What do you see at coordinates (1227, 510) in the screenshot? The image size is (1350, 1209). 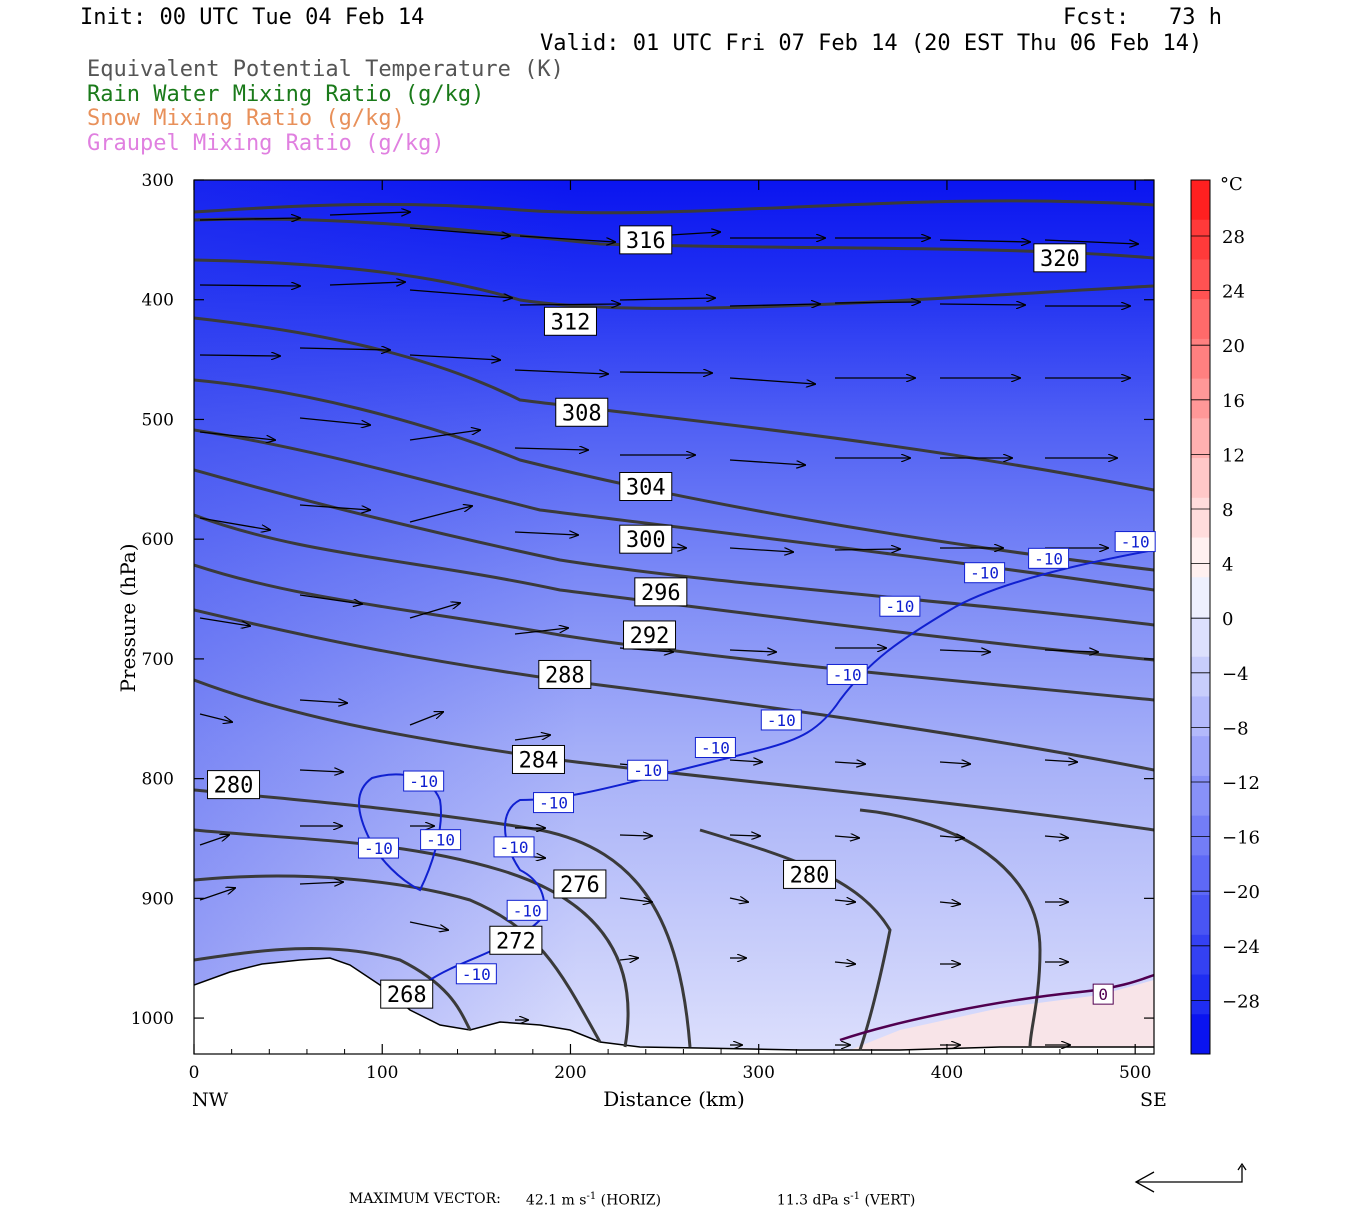 I see `colorbar-tick-label: 8` at bounding box center [1227, 510].